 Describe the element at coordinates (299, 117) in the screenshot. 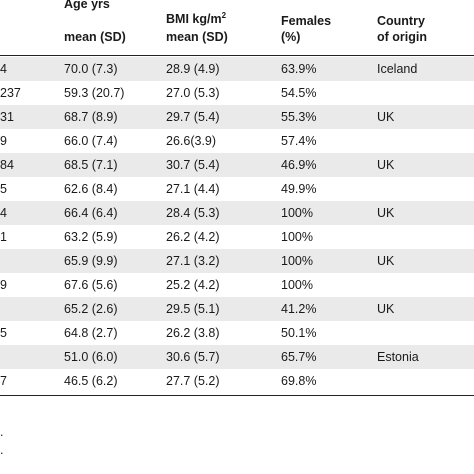

I see `cell-females: 55.3%` at that location.